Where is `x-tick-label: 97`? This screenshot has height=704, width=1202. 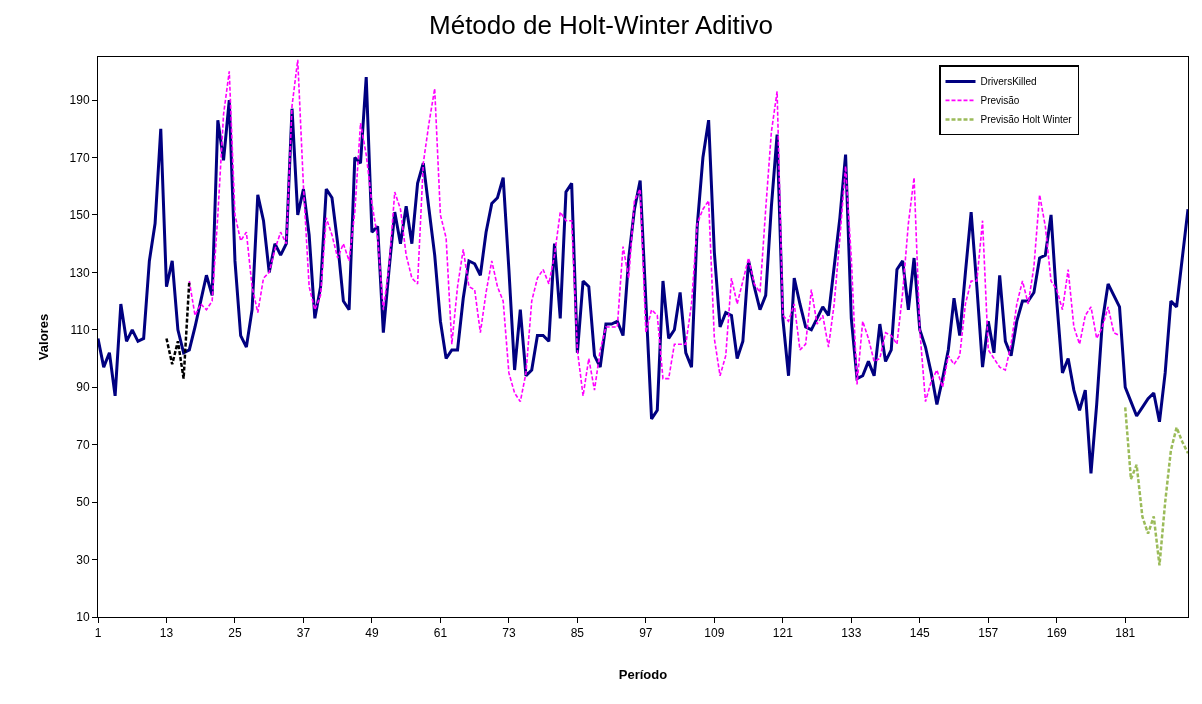
x-tick-label: 97 is located at coordinates (646, 633).